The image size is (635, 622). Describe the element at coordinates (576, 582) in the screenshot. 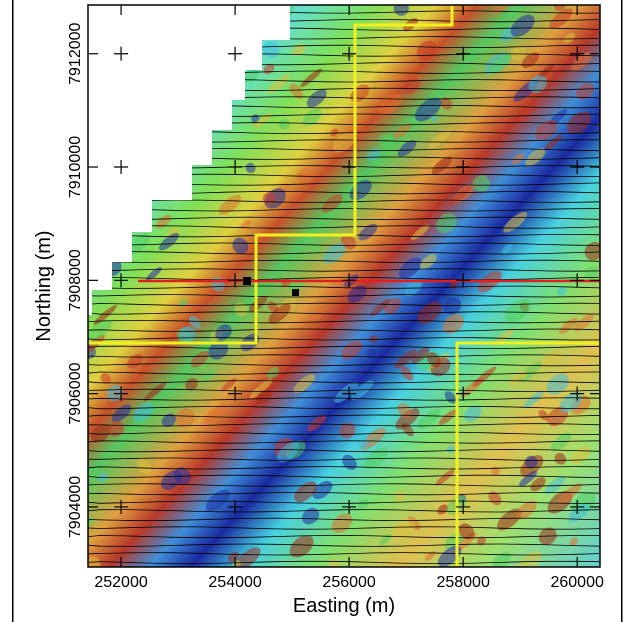

I see `x-tick-label: 260000` at that location.